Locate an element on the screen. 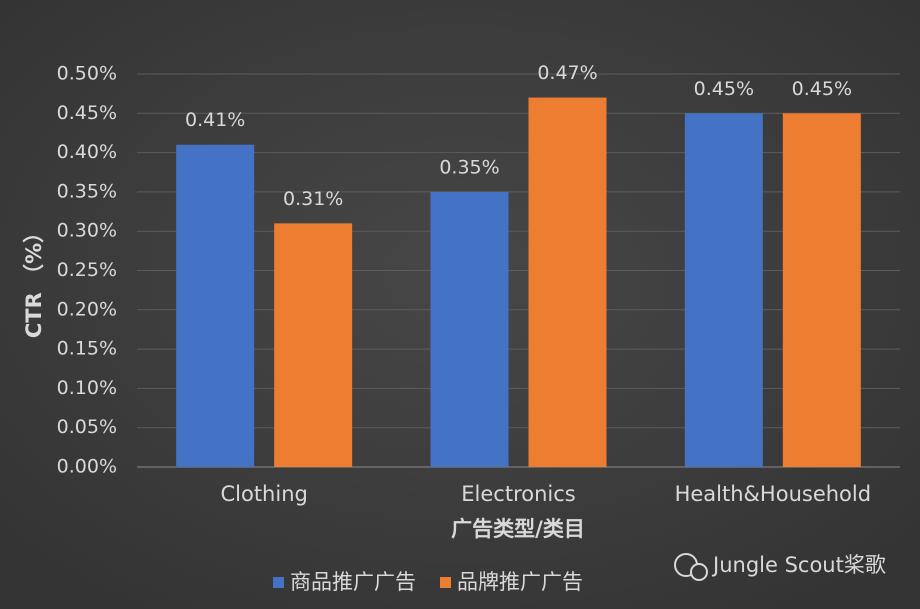 Image resolution: width=920 pixels, height=609 pixels. y-tick-label: 0.35% is located at coordinates (87, 191).